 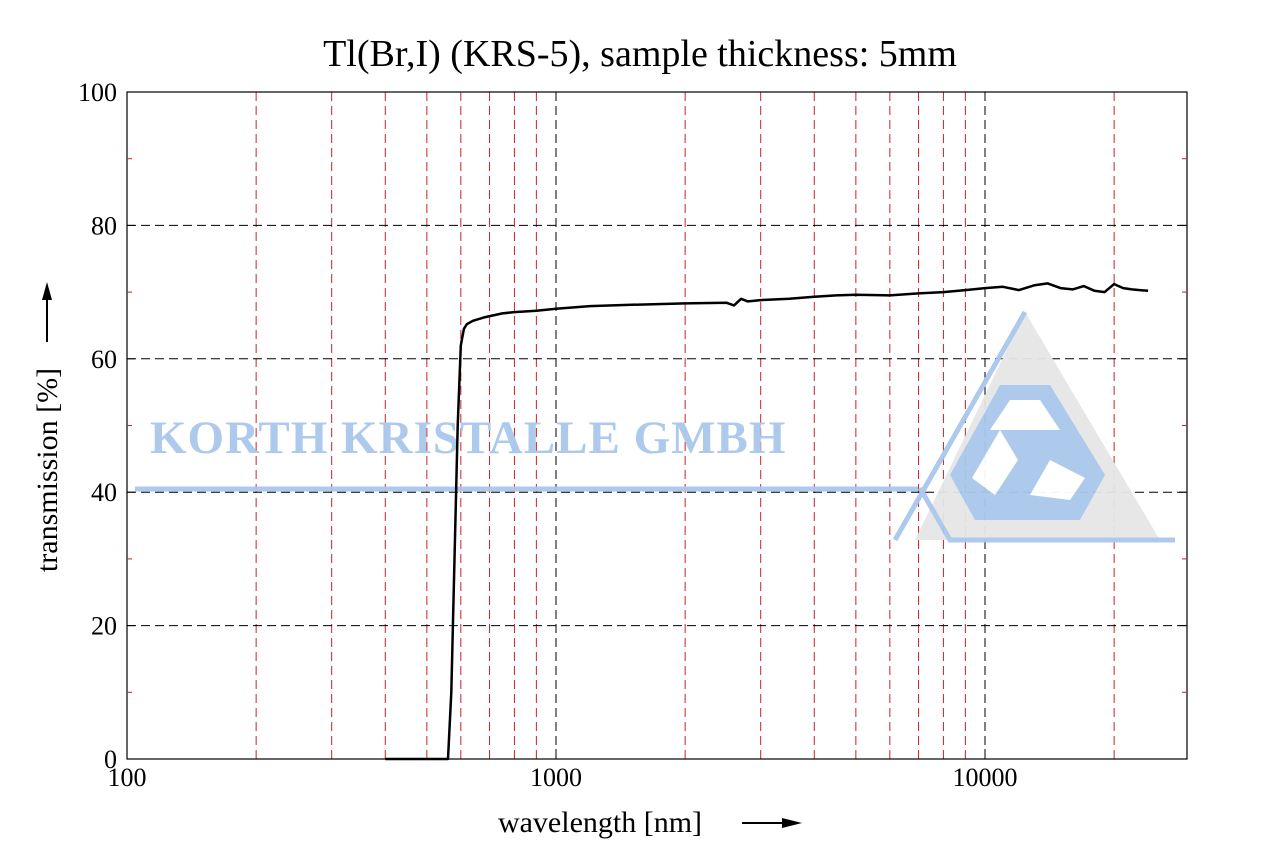 What do you see at coordinates (104, 225) in the screenshot?
I see `y-tick-label-80: 80` at bounding box center [104, 225].